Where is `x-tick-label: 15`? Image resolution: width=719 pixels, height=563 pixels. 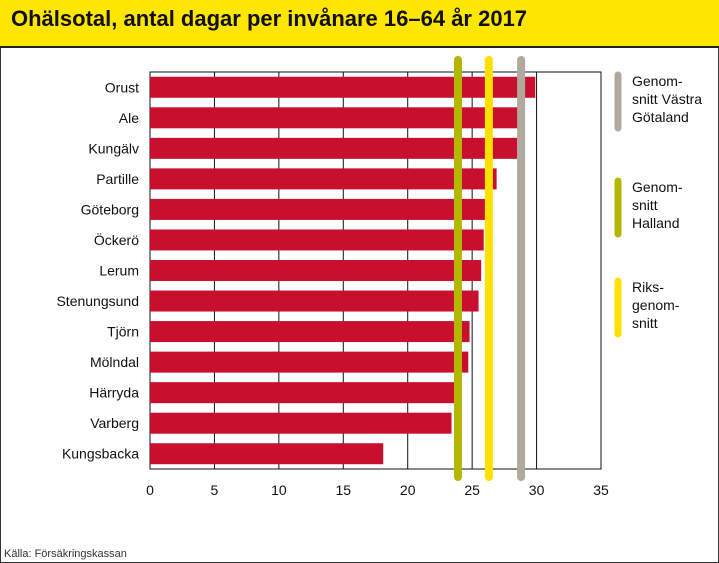 x-tick-label: 15 is located at coordinates (343, 490).